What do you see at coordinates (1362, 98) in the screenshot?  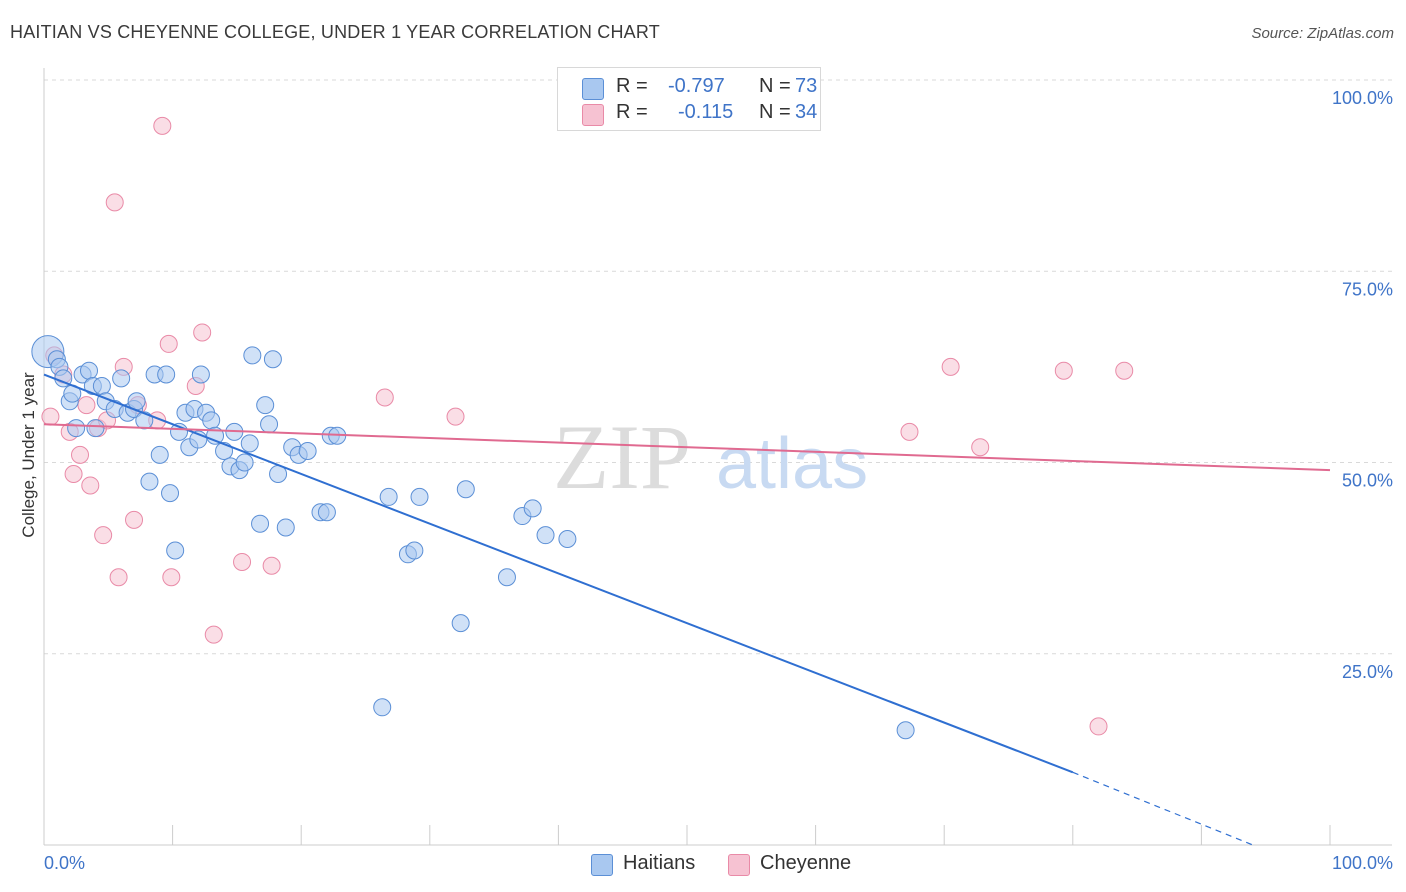 I see `y-tick-label: 100.0%` at bounding box center [1362, 98].